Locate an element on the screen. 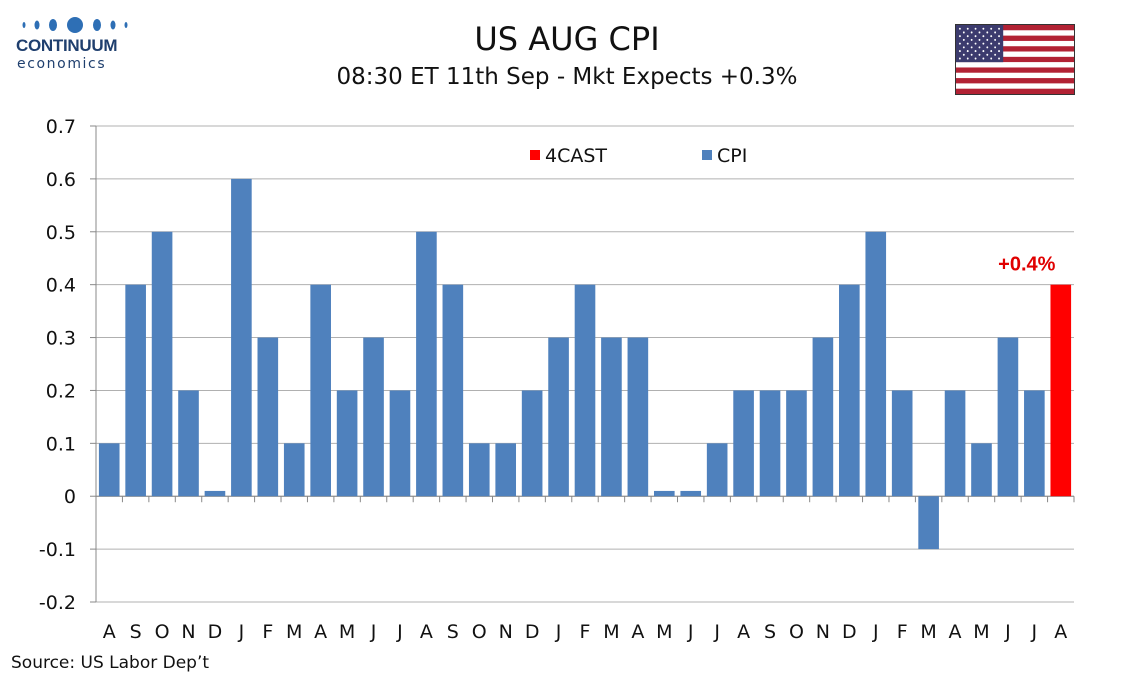 This screenshot has width=1134, height=680. legend-label: CPI is located at coordinates (732, 156).